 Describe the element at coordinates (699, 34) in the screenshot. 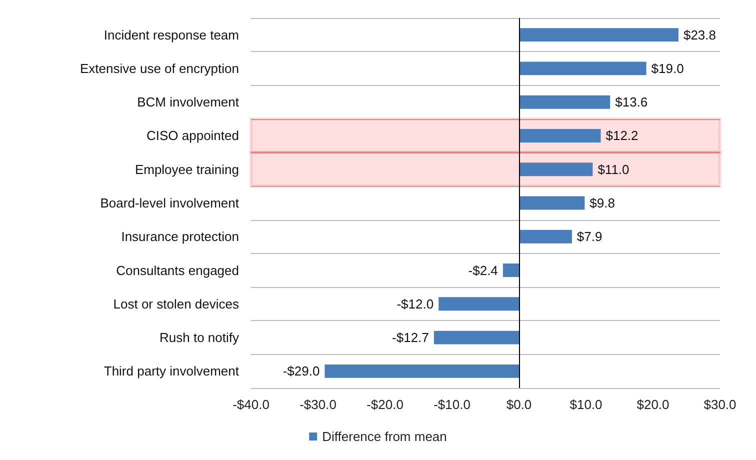

I see `data-label: $23.8` at that location.